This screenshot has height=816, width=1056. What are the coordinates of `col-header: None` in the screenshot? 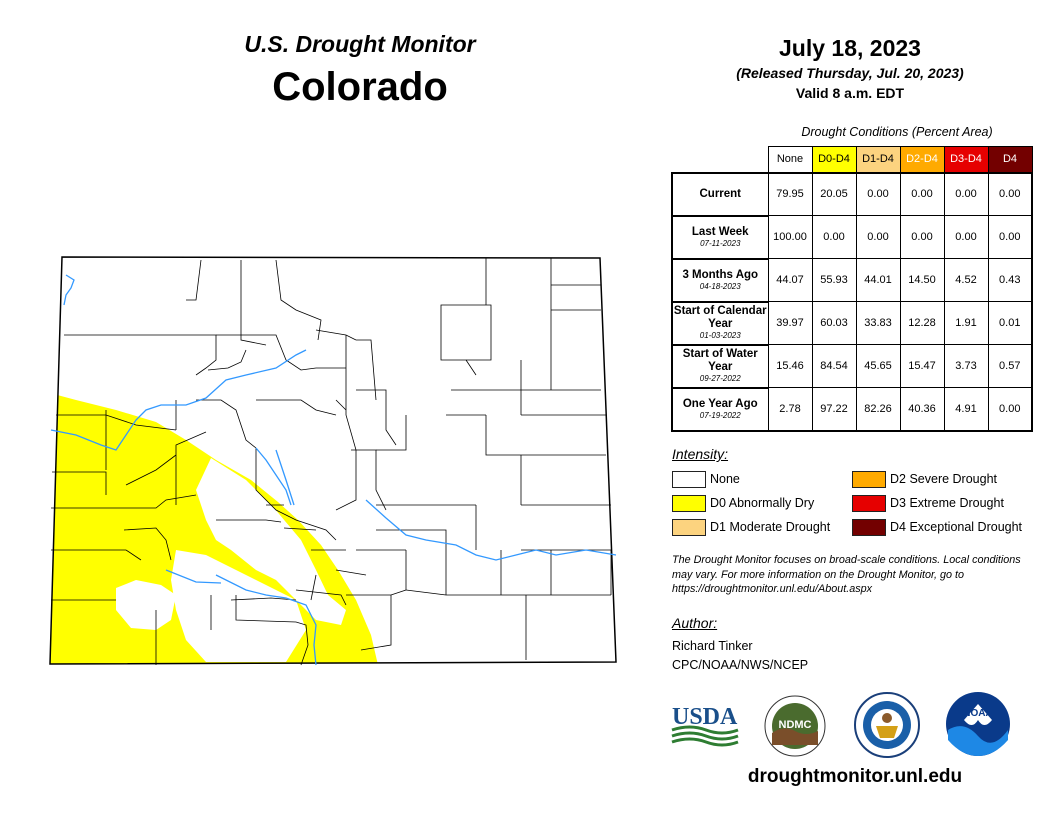 It's located at (790, 159).